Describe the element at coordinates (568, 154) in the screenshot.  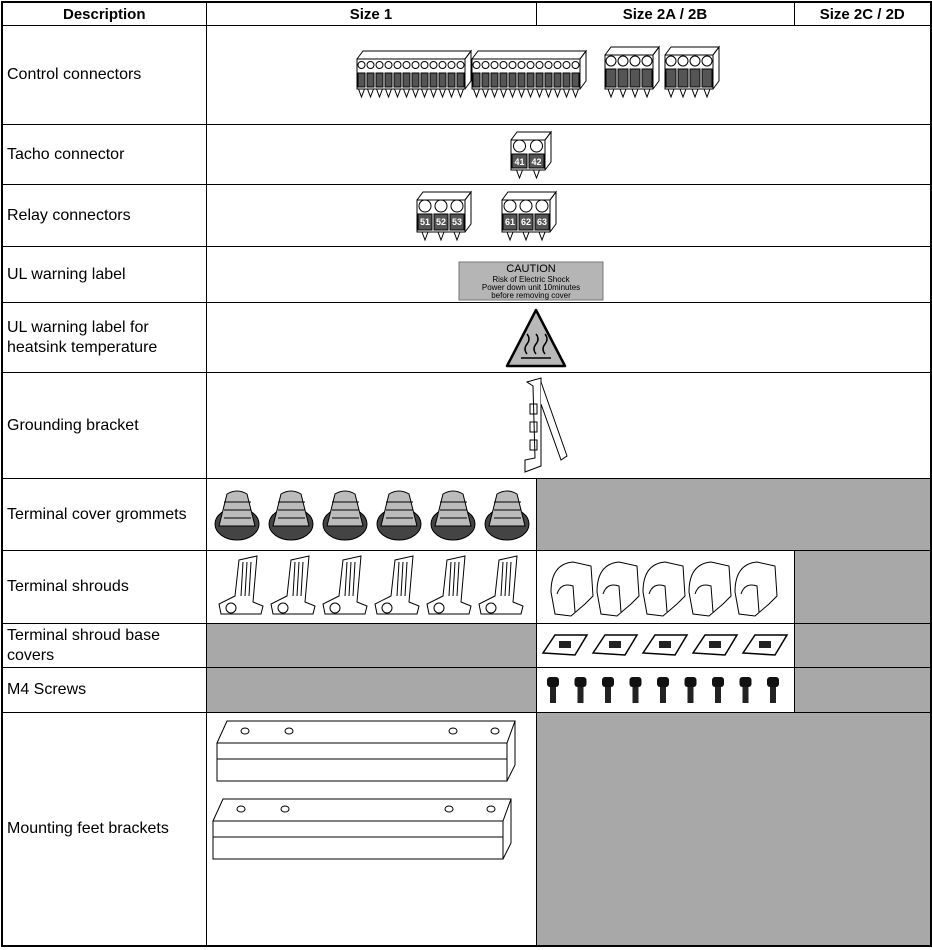
I see `item-cell: 41 42` at that location.